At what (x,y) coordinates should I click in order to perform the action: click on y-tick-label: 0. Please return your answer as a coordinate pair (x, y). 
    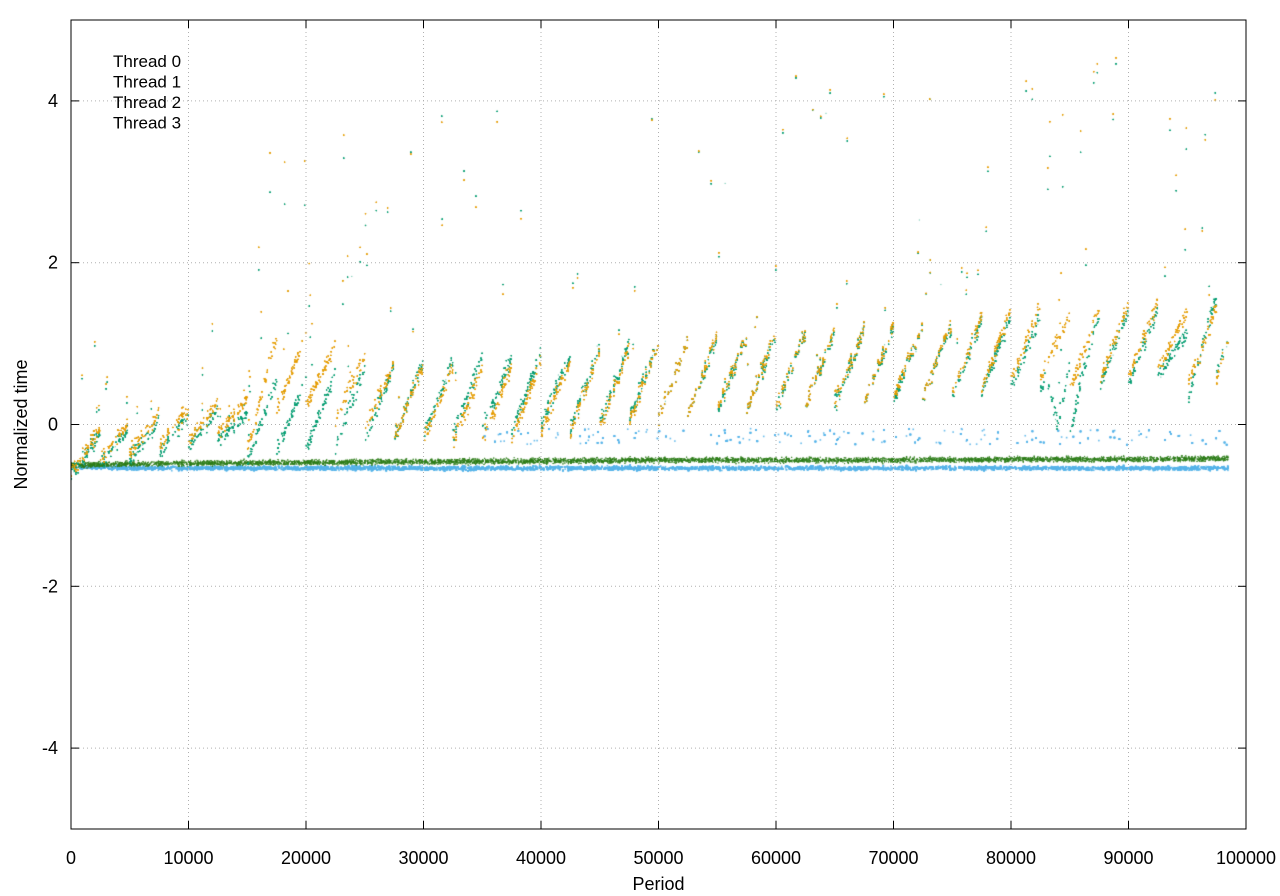
    Looking at the image, I should click on (53, 425).